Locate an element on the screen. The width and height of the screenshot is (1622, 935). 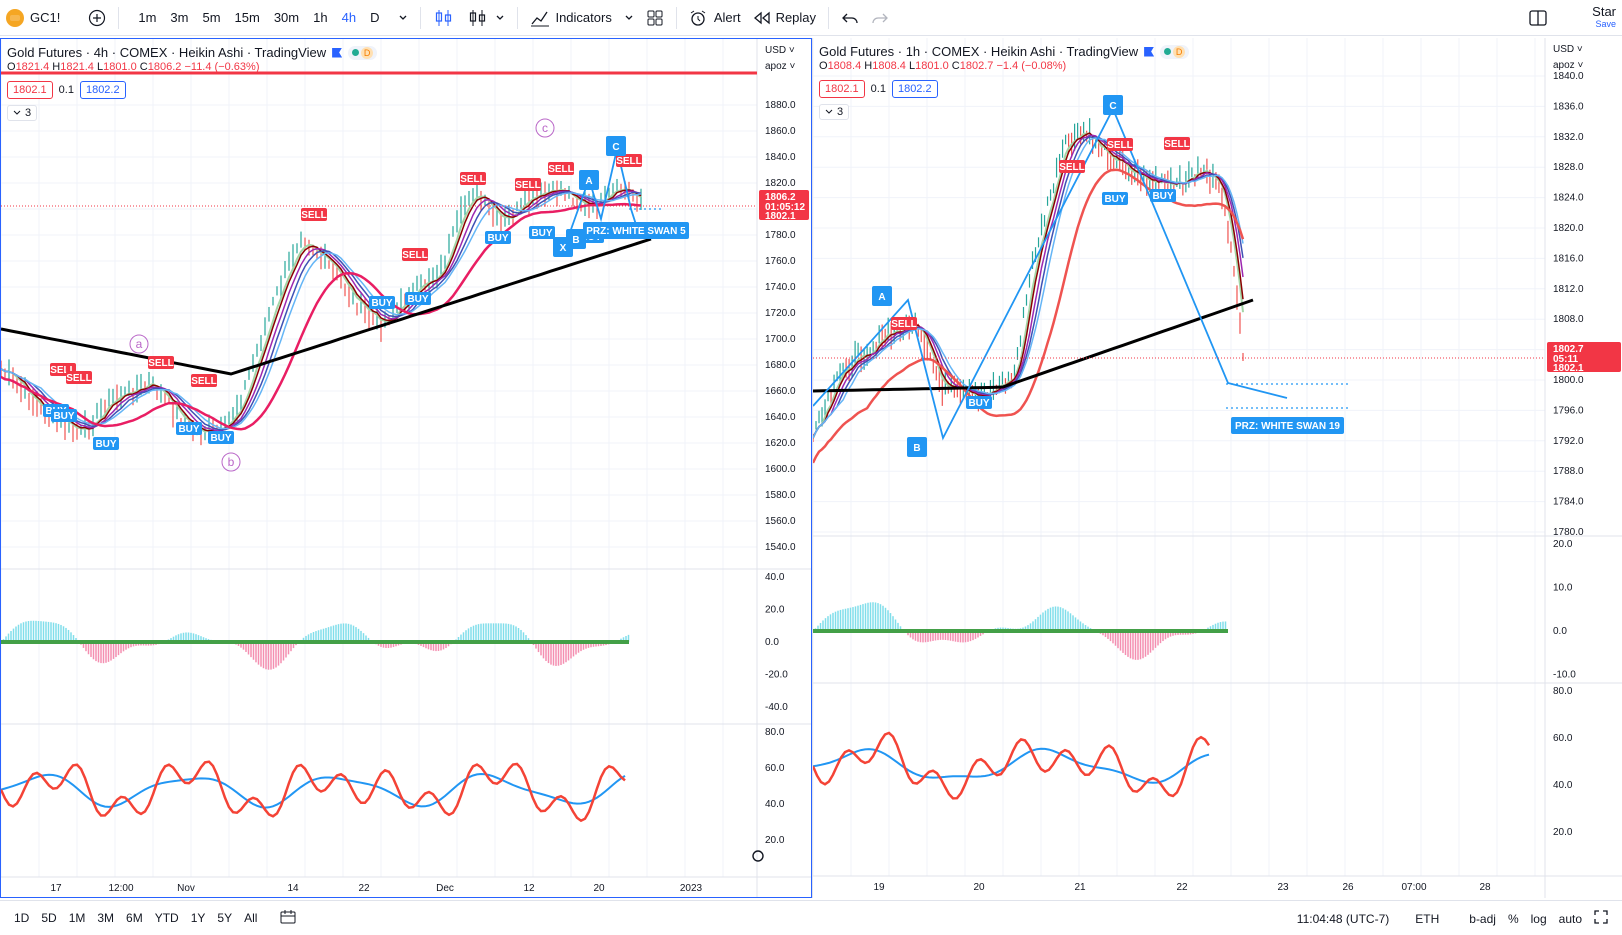
timeframe-1m: 1m is located at coordinates (147, 17).